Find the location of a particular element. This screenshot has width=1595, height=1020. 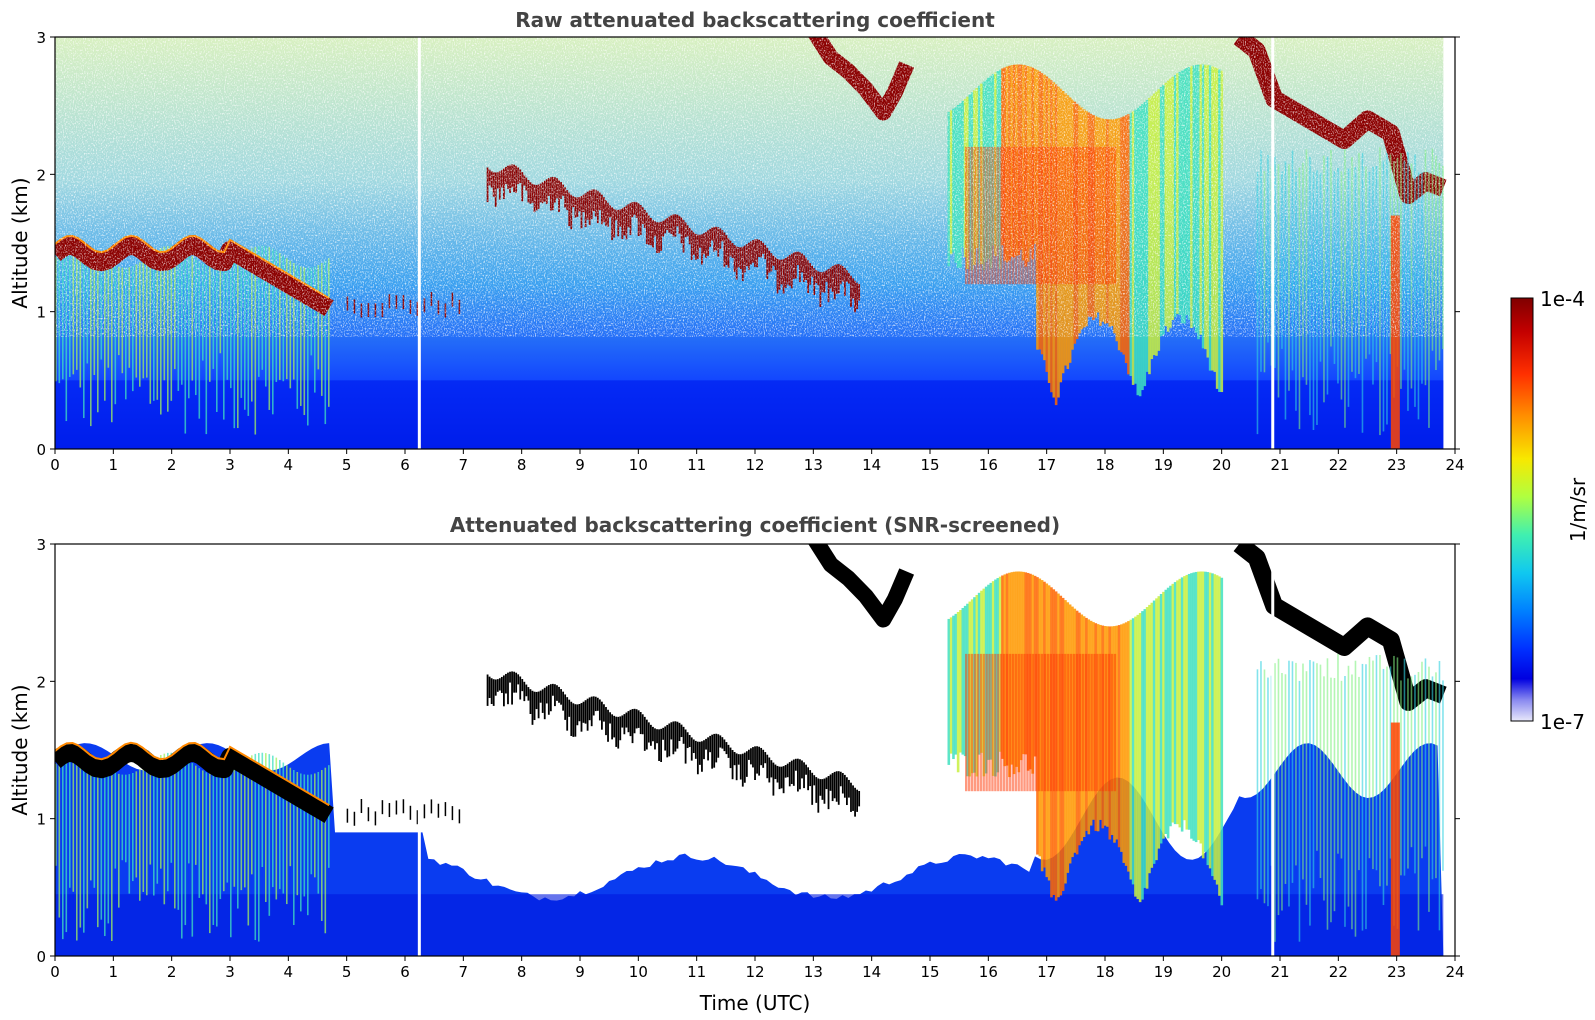

x-tick-label: 6 is located at coordinates (405, 465).